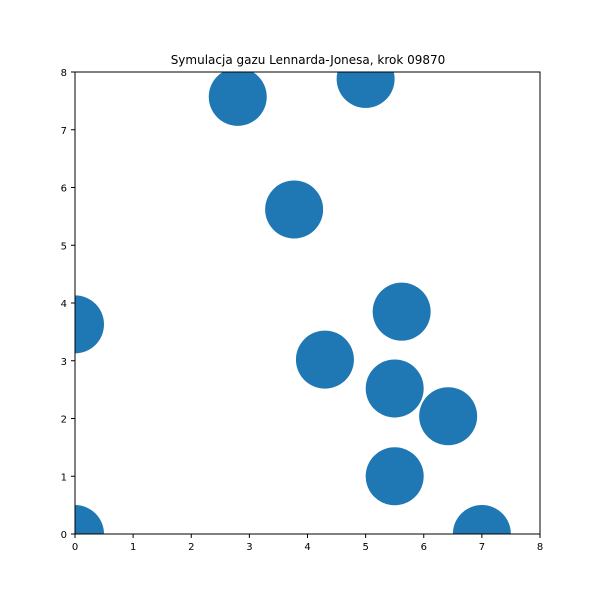 The image size is (600, 600). I want to click on x-tick-label: 5, so click(365, 547).